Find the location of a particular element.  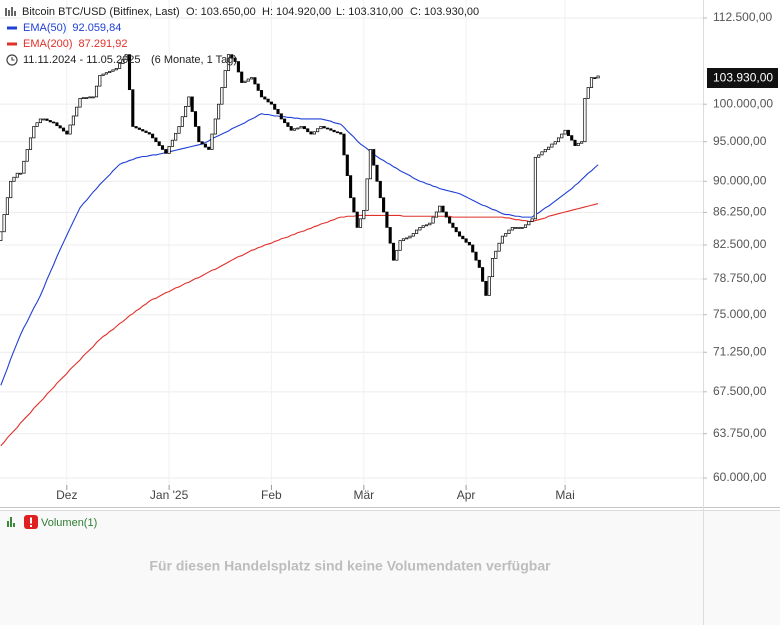

volume-icon is located at coordinates (11, 522).